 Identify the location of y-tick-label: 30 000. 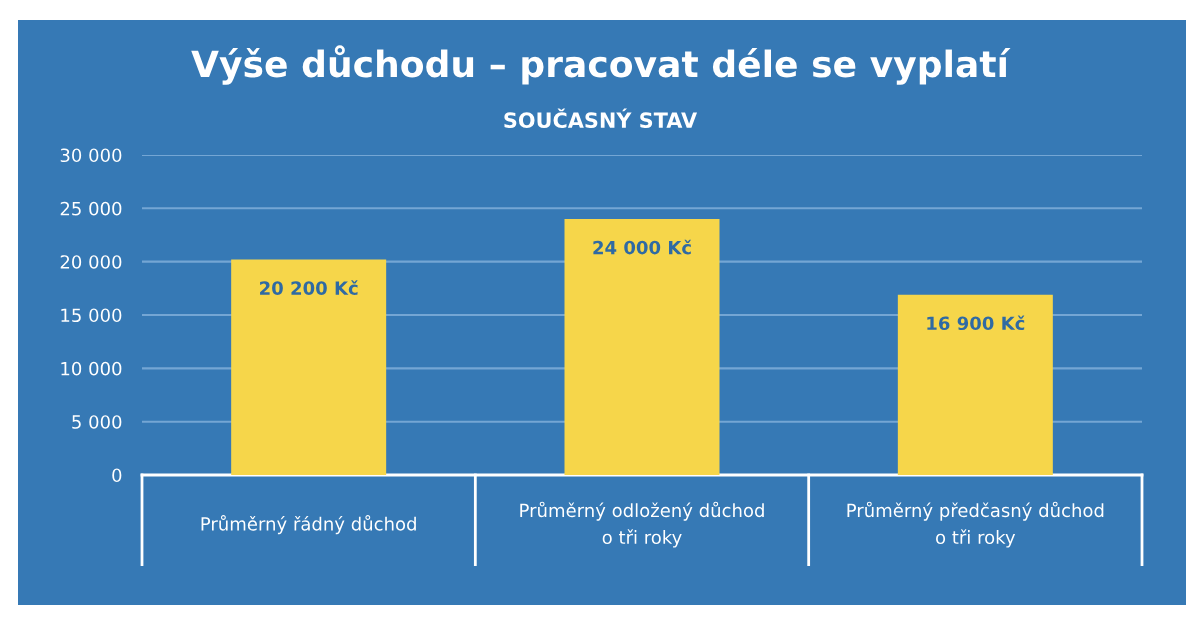
(91, 155).